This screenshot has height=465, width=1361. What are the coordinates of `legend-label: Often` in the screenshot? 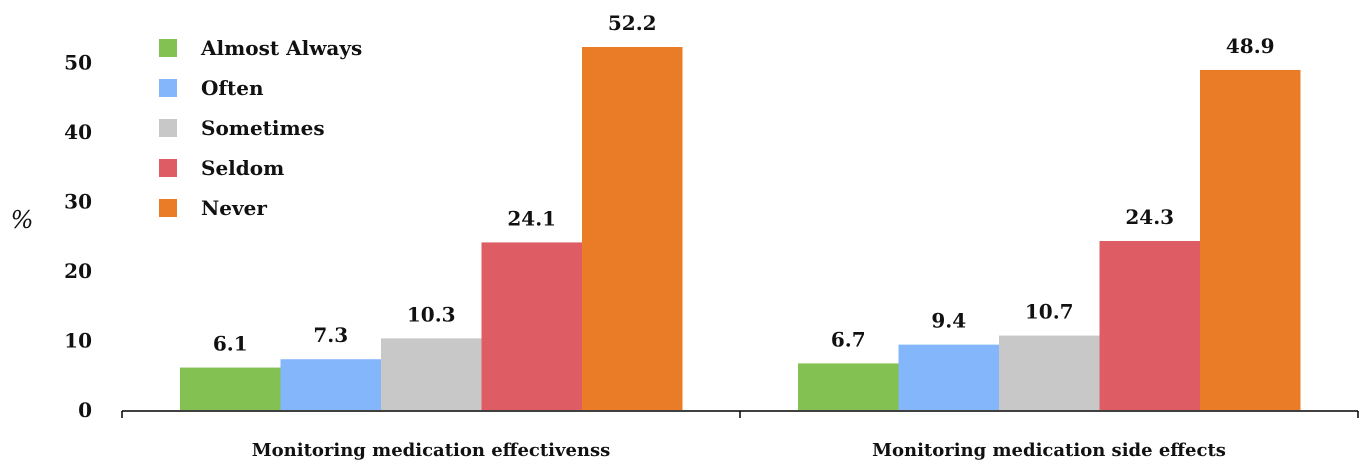 It's located at (232, 88).